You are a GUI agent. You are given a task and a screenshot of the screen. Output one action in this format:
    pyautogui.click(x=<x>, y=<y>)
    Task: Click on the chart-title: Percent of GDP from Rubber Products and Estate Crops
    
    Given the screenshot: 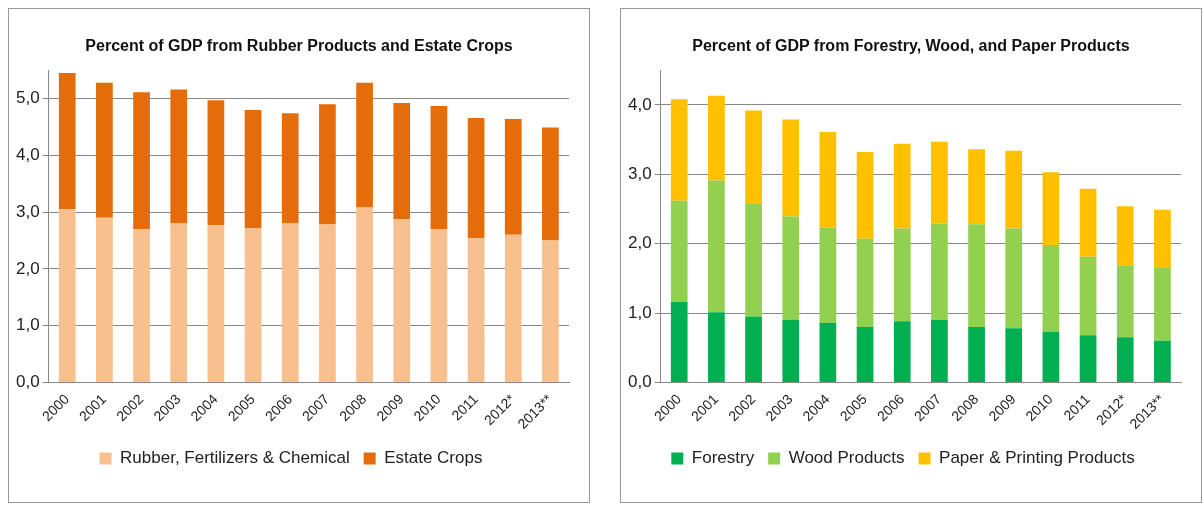 What is the action you would take?
    pyautogui.click(x=299, y=46)
    